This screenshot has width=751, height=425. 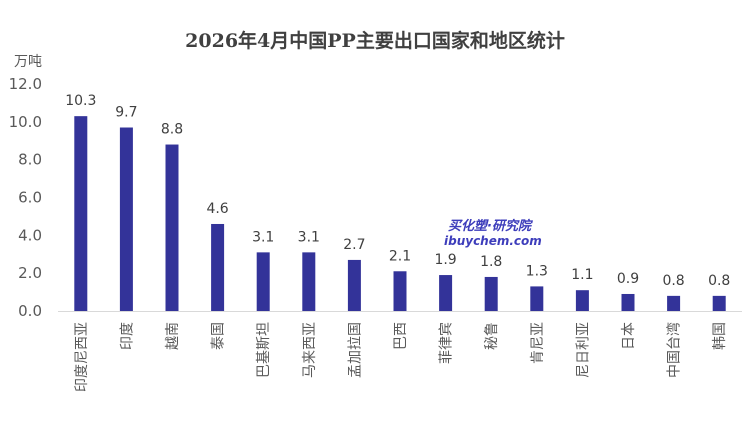 I want to click on y-axis-unit-label: 万吨, so click(x=28, y=62).